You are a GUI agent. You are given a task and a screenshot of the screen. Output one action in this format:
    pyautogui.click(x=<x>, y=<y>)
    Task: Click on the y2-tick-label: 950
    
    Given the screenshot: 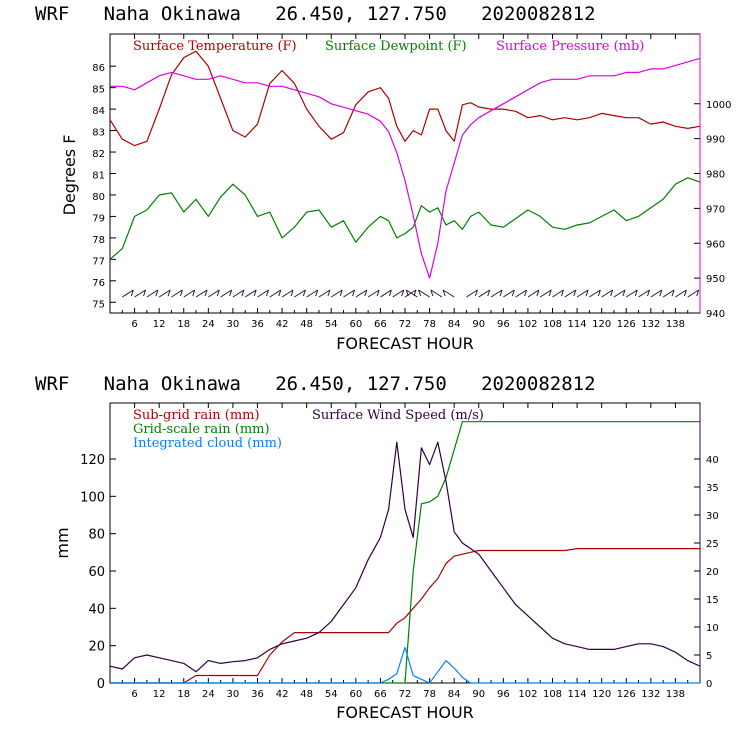 What is the action you would take?
    pyautogui.click(x=715, y=279)
    